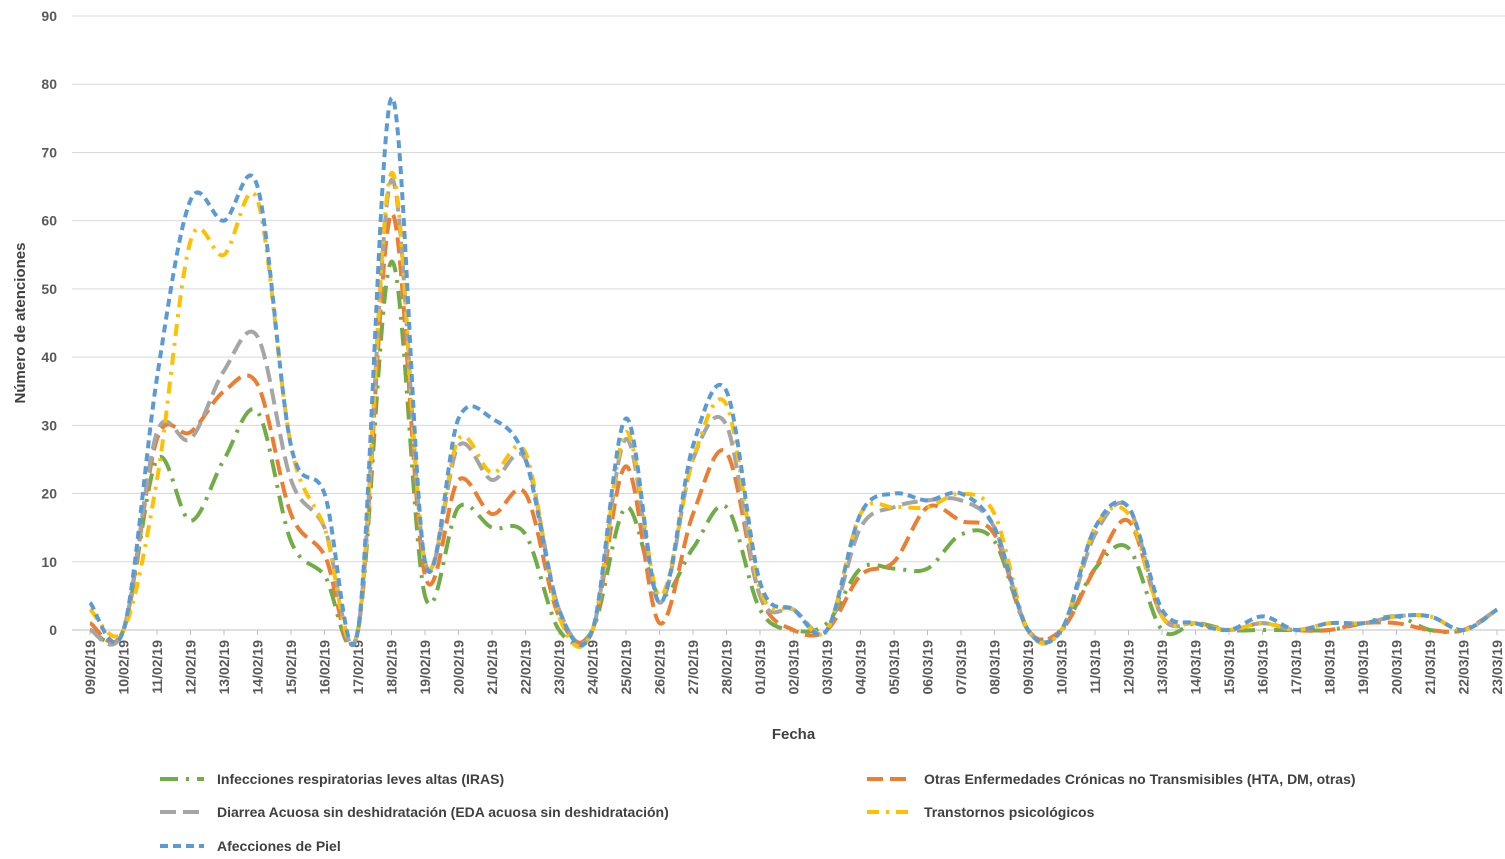  What do you see at coordinates (49, 323) in the screenshot?
I see `y-axis-tick-labels: 0 10 20 30 40 50 60 70 80 90` at bounding box center [49, 323].